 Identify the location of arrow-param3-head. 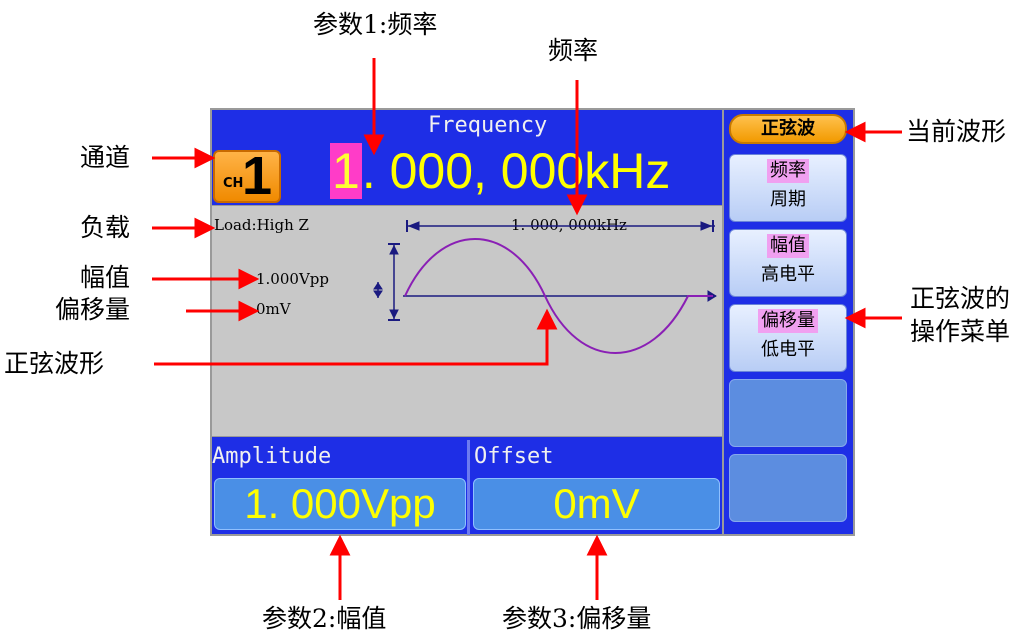
(597, 545).